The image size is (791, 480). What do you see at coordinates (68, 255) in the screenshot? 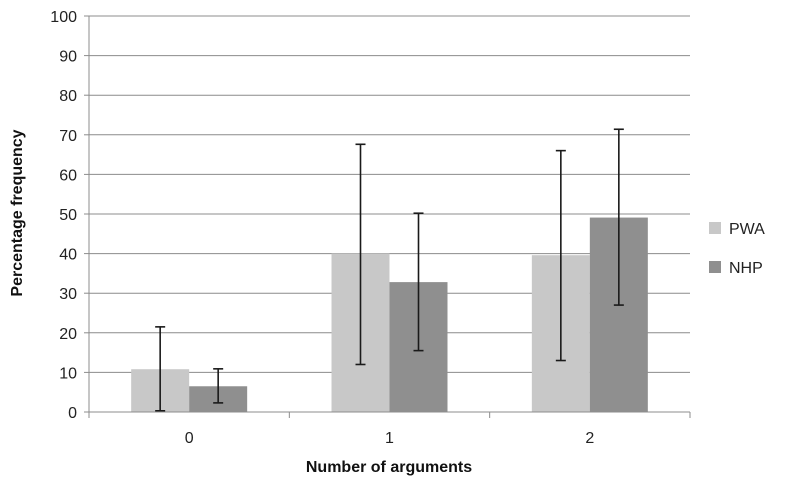
I see `y-tick-label-40: 40` at bounding box center [68, 255].